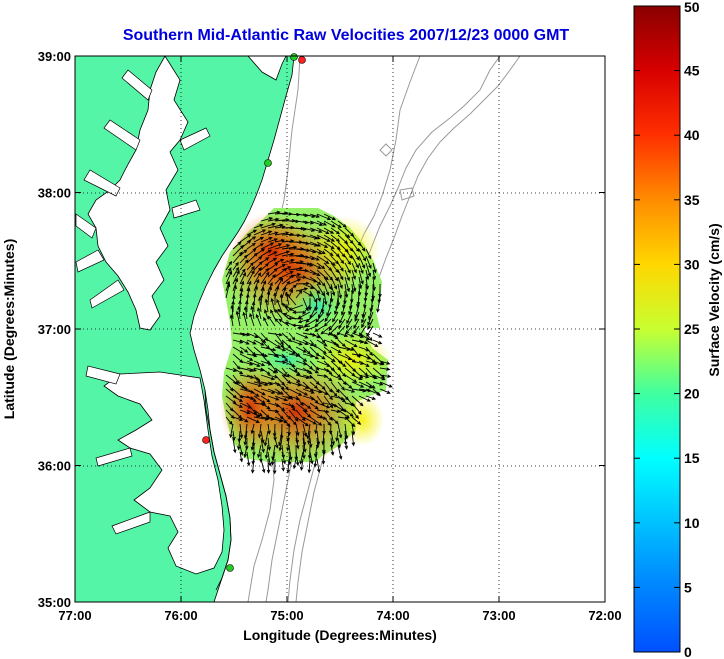  Describe the element at coordinates (180, 615) in the screenshot. I see `x-tick-label: 76:00` at that location.